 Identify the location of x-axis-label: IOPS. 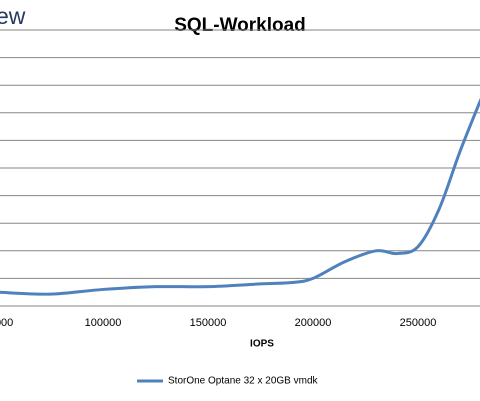
(262, 344).